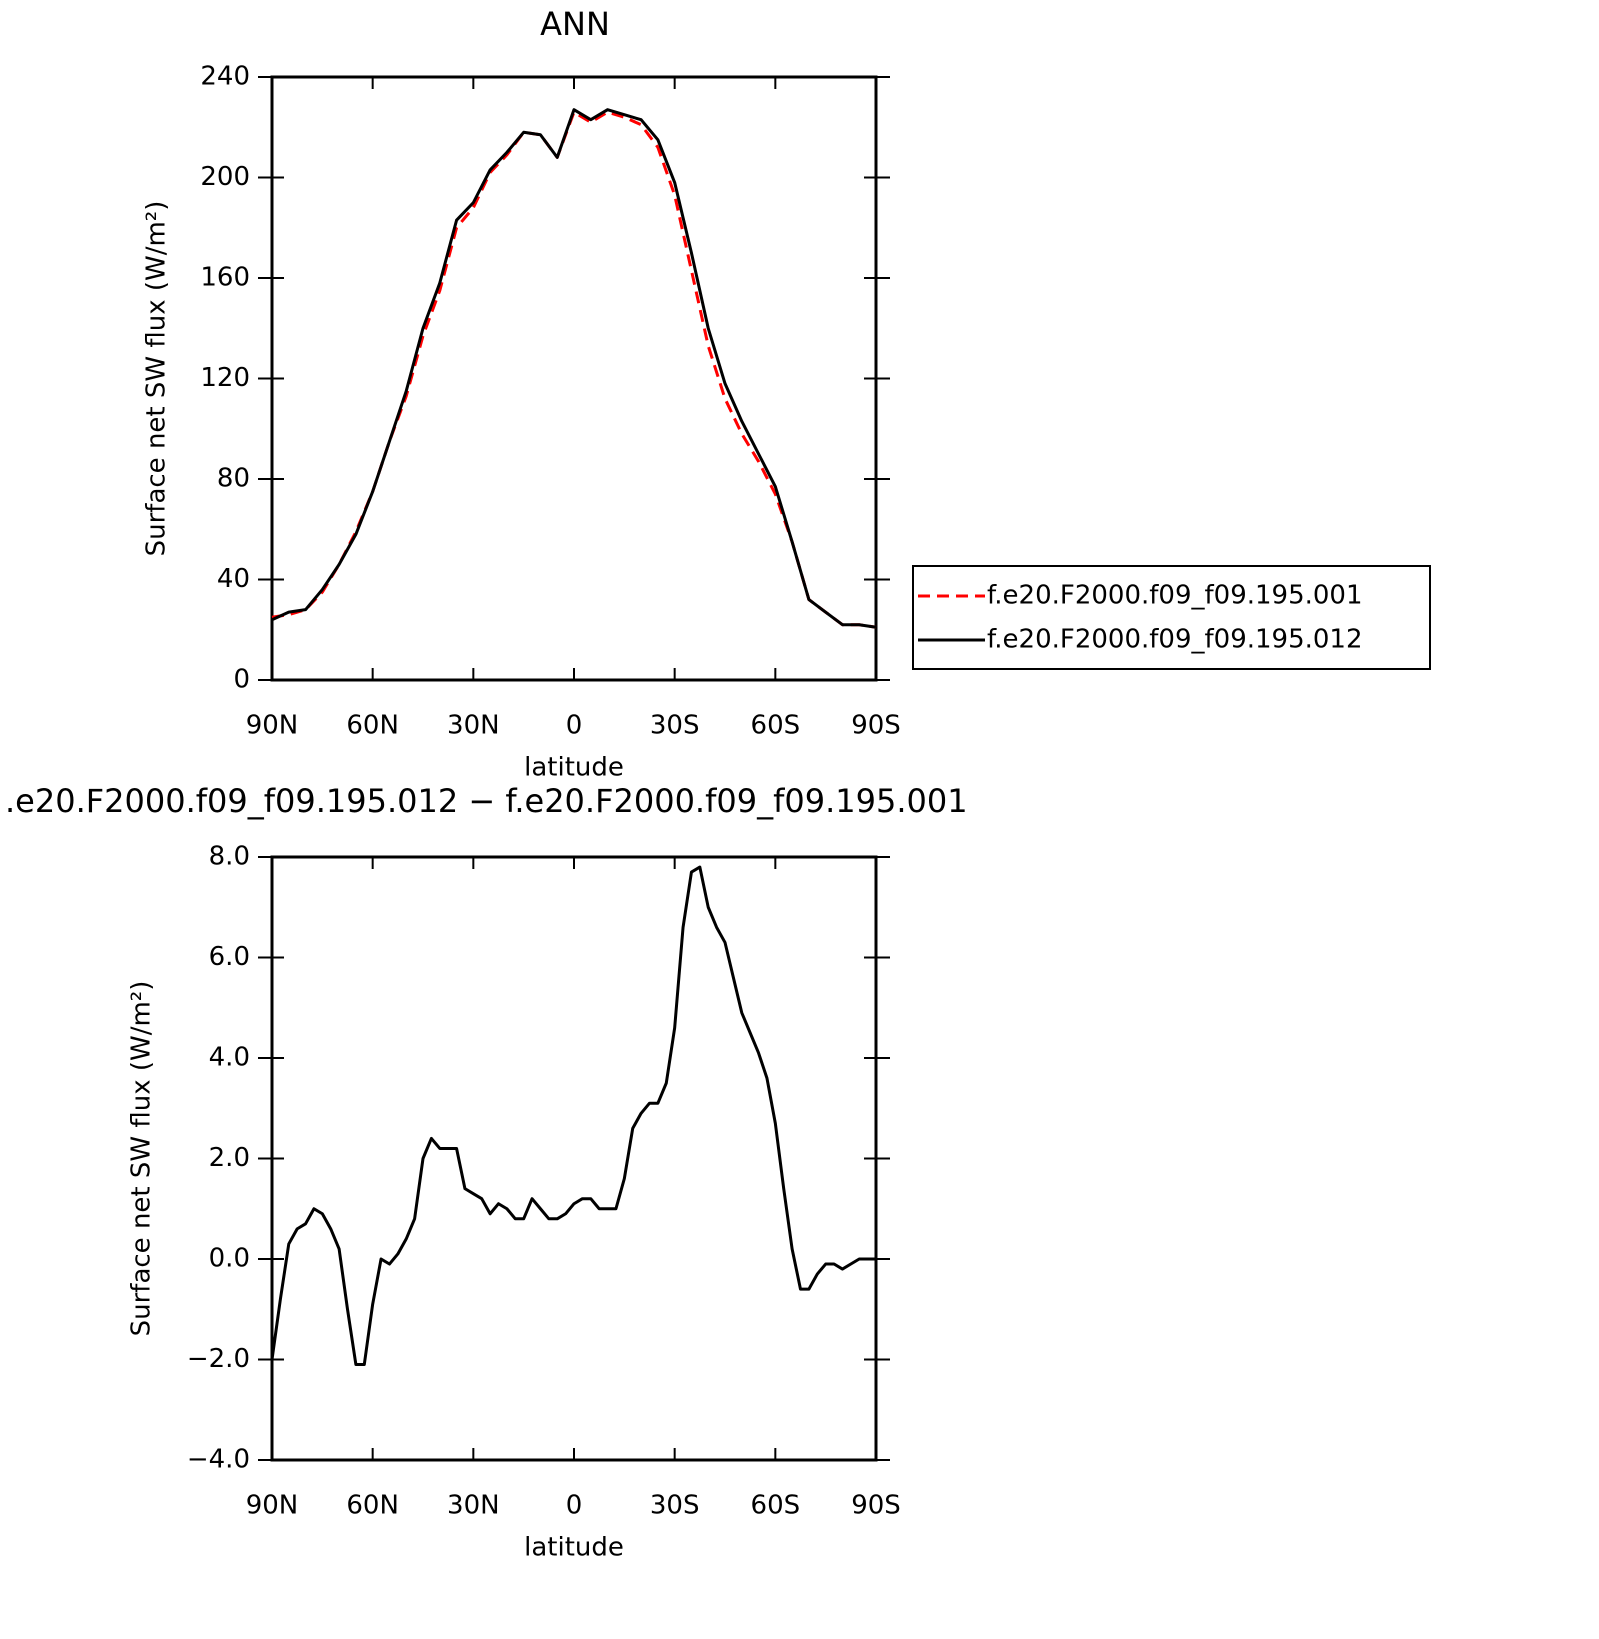  I want to click on y-tick-label: 80, so click(233, 479).